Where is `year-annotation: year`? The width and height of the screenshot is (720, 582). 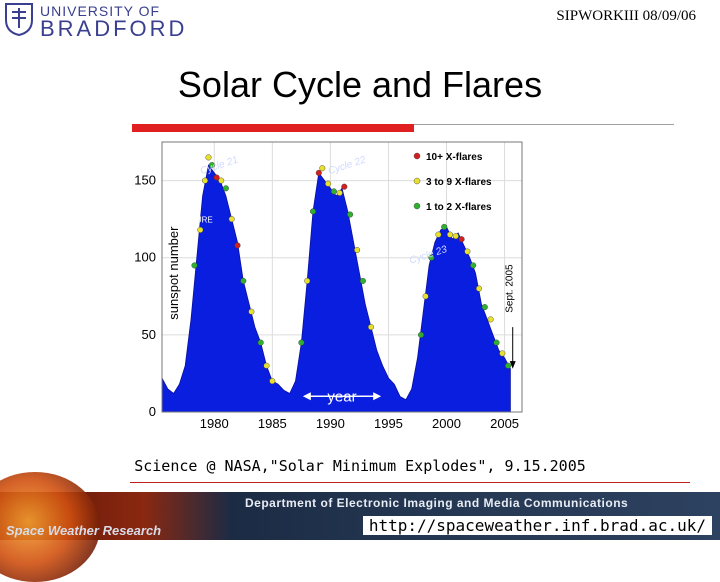 year-annotation: year is located at coordinates (342, 396).